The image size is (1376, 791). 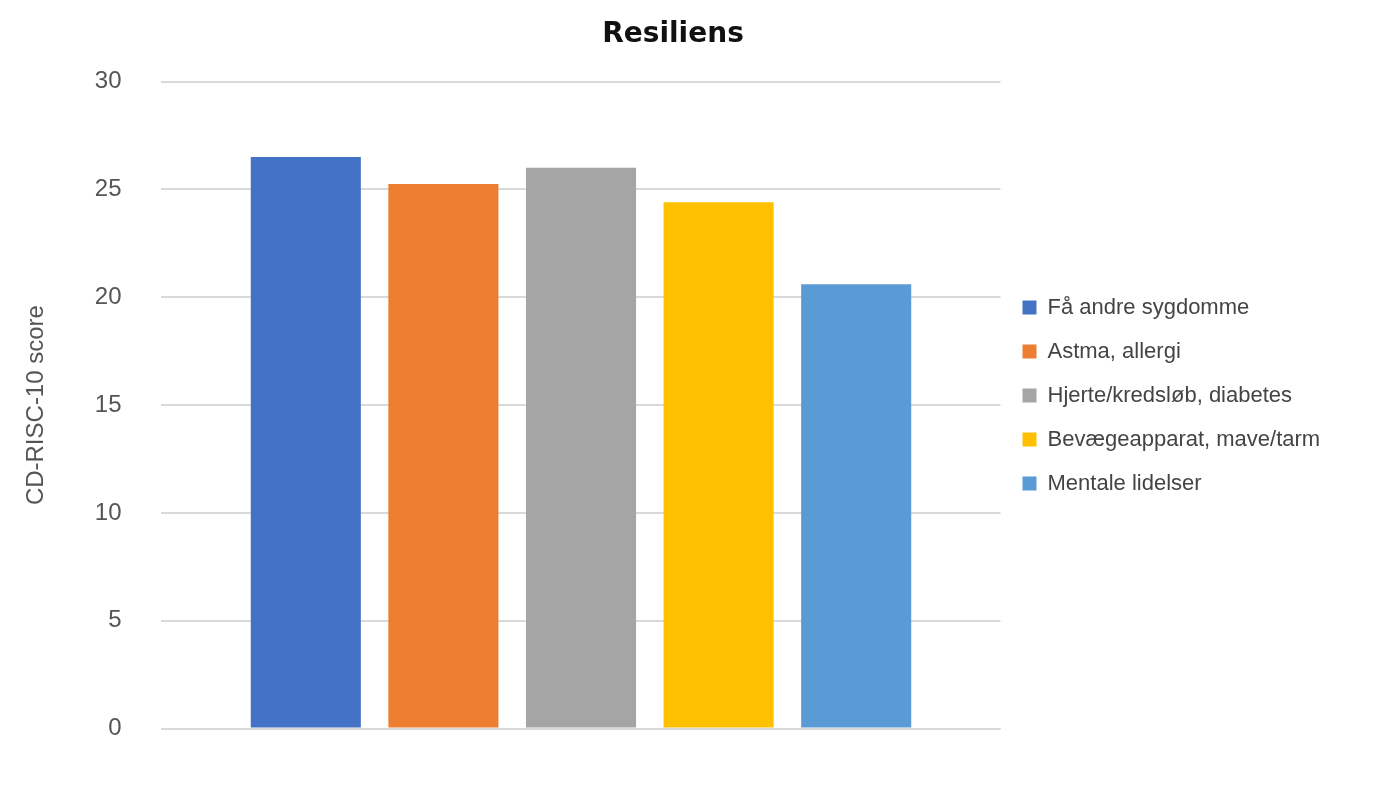 I want to click on chart-title: Resiliens, so click(x=673, y=33).